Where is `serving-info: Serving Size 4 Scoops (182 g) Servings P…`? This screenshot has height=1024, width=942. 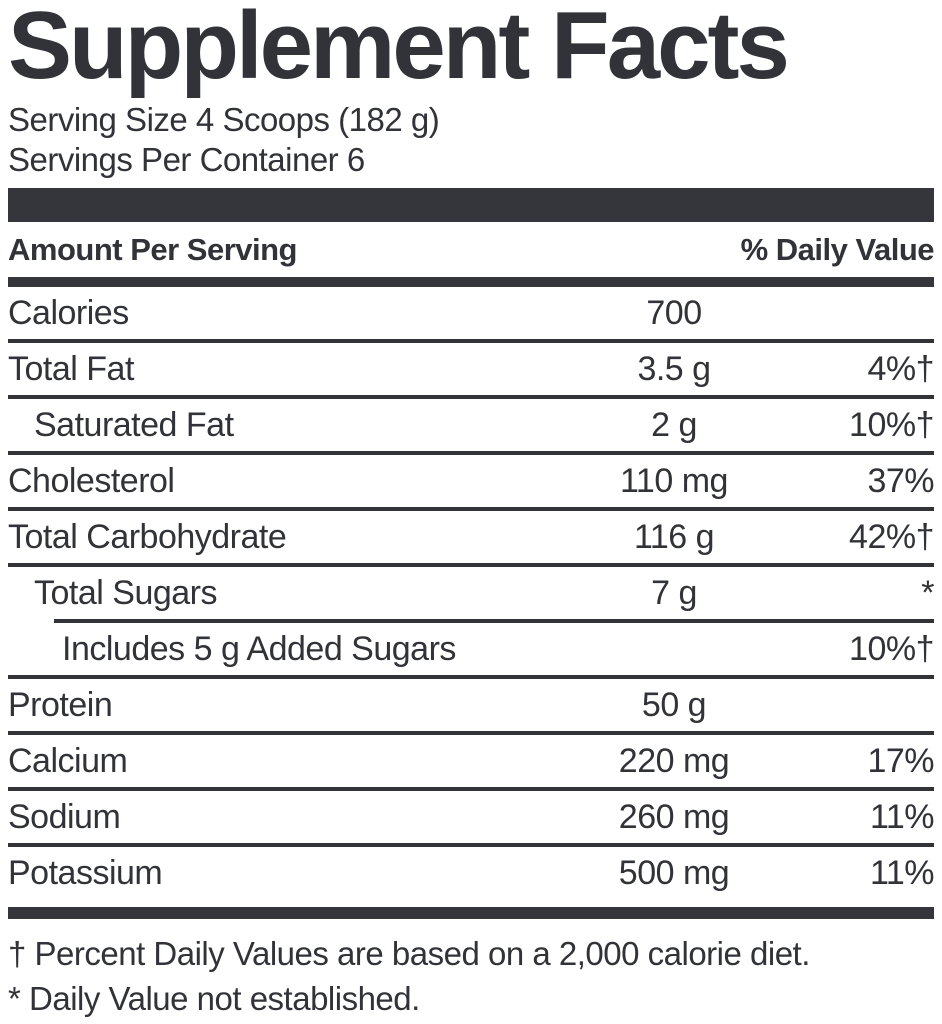 serving-info: Serving Size 4 Scoops (182 g) Servings P… is located at coordinates (471, 140).